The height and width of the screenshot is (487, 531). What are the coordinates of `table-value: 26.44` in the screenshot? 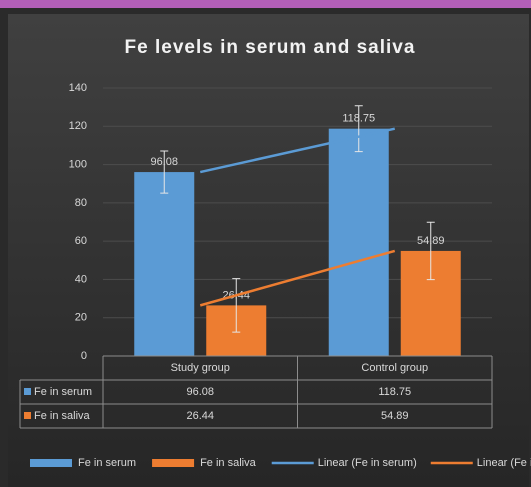 It's located at (200, 416).